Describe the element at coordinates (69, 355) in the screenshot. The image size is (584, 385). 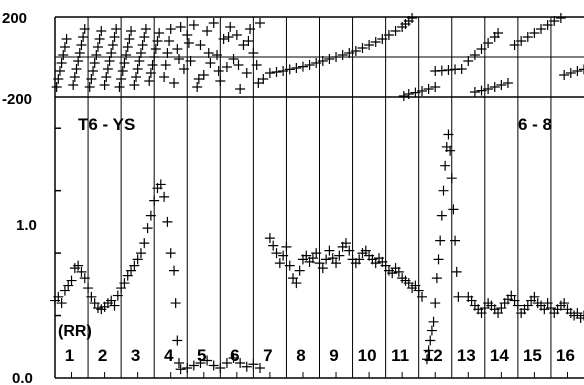
I see `x-label-1: 1` at that location.